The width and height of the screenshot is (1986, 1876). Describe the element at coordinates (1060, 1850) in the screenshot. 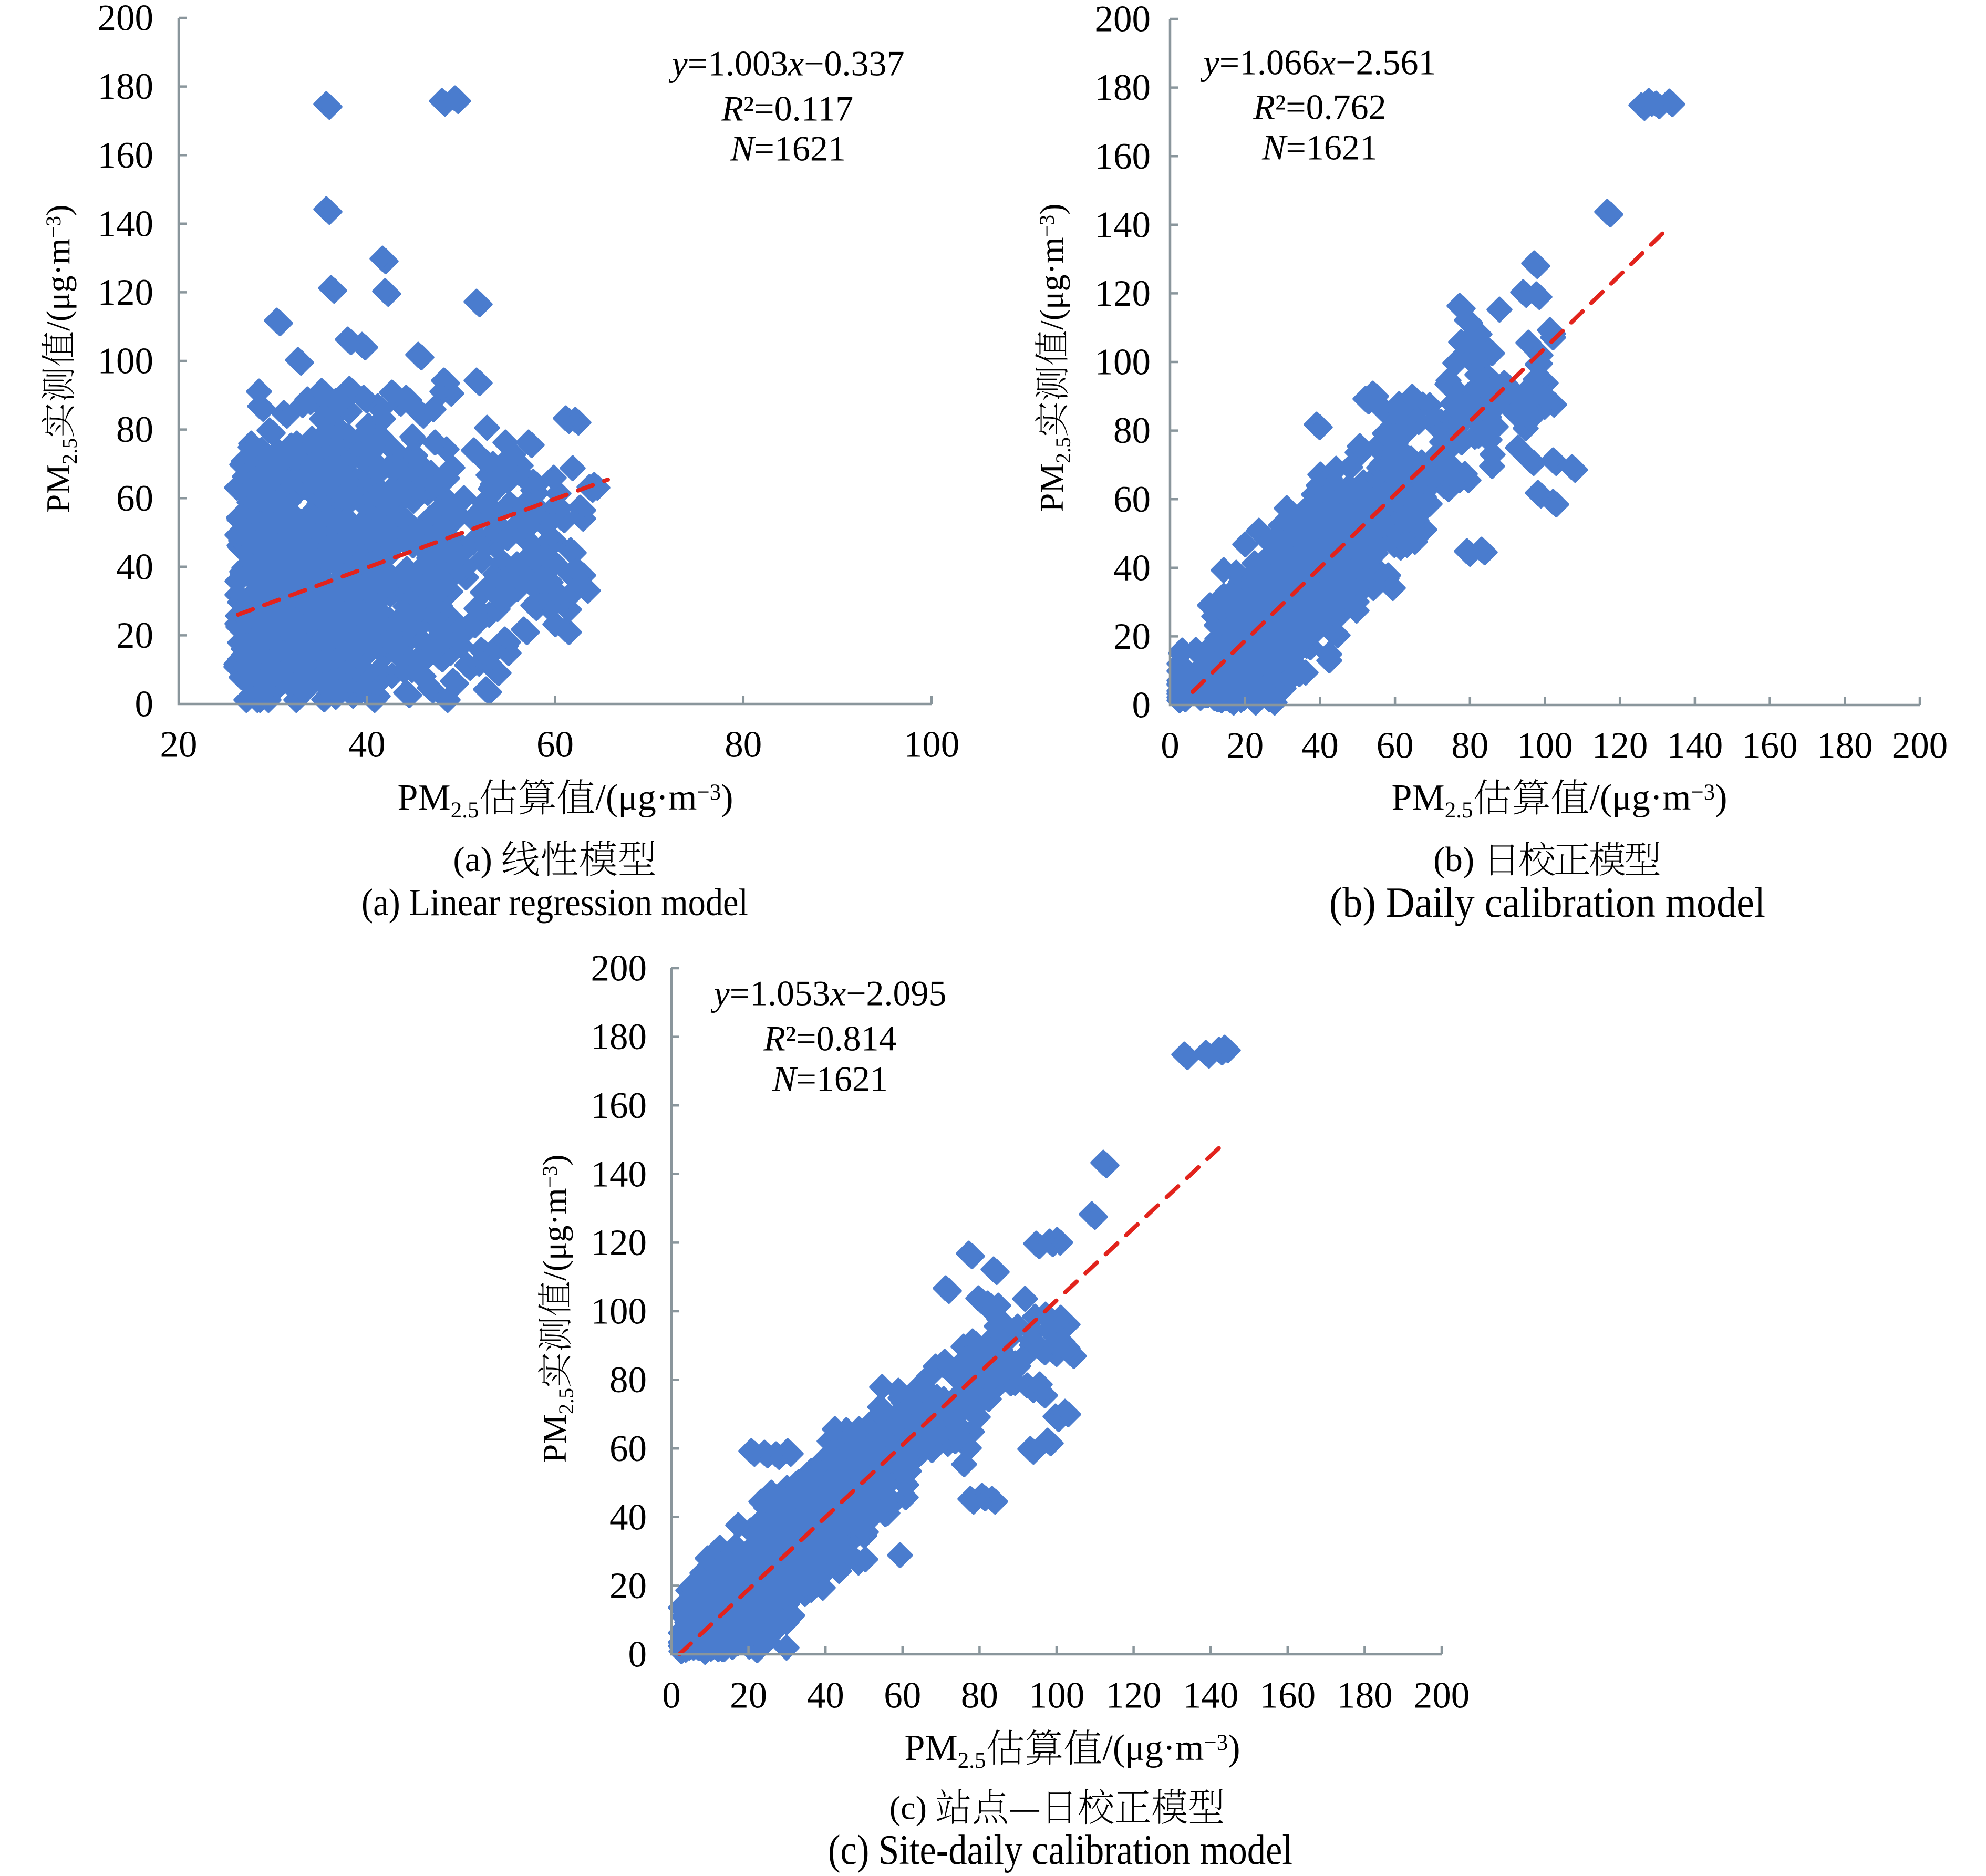

I see `svg-text:(c) Site-daily calibration mod: (c) Site-daily calibration model` at that location.